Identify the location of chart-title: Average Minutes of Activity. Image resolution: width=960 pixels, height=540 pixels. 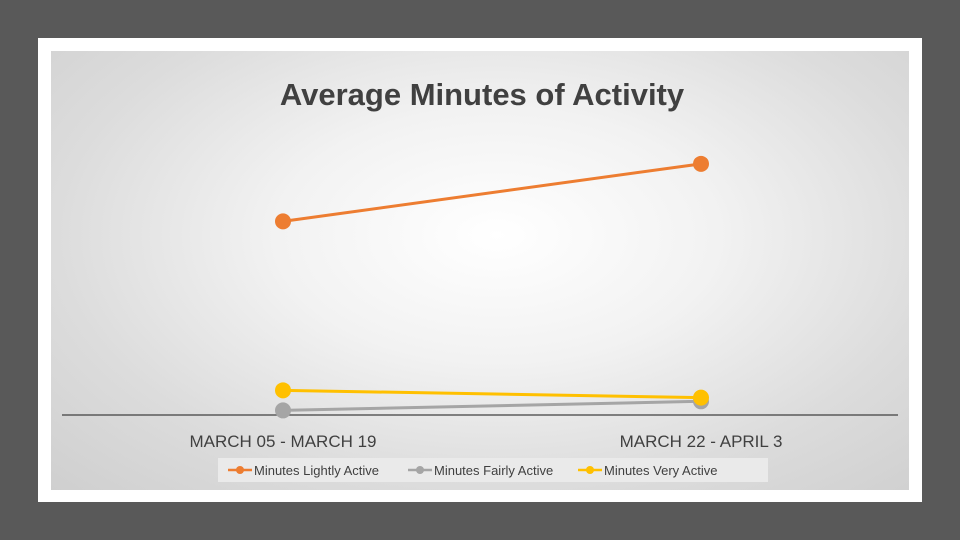
(482, 94).